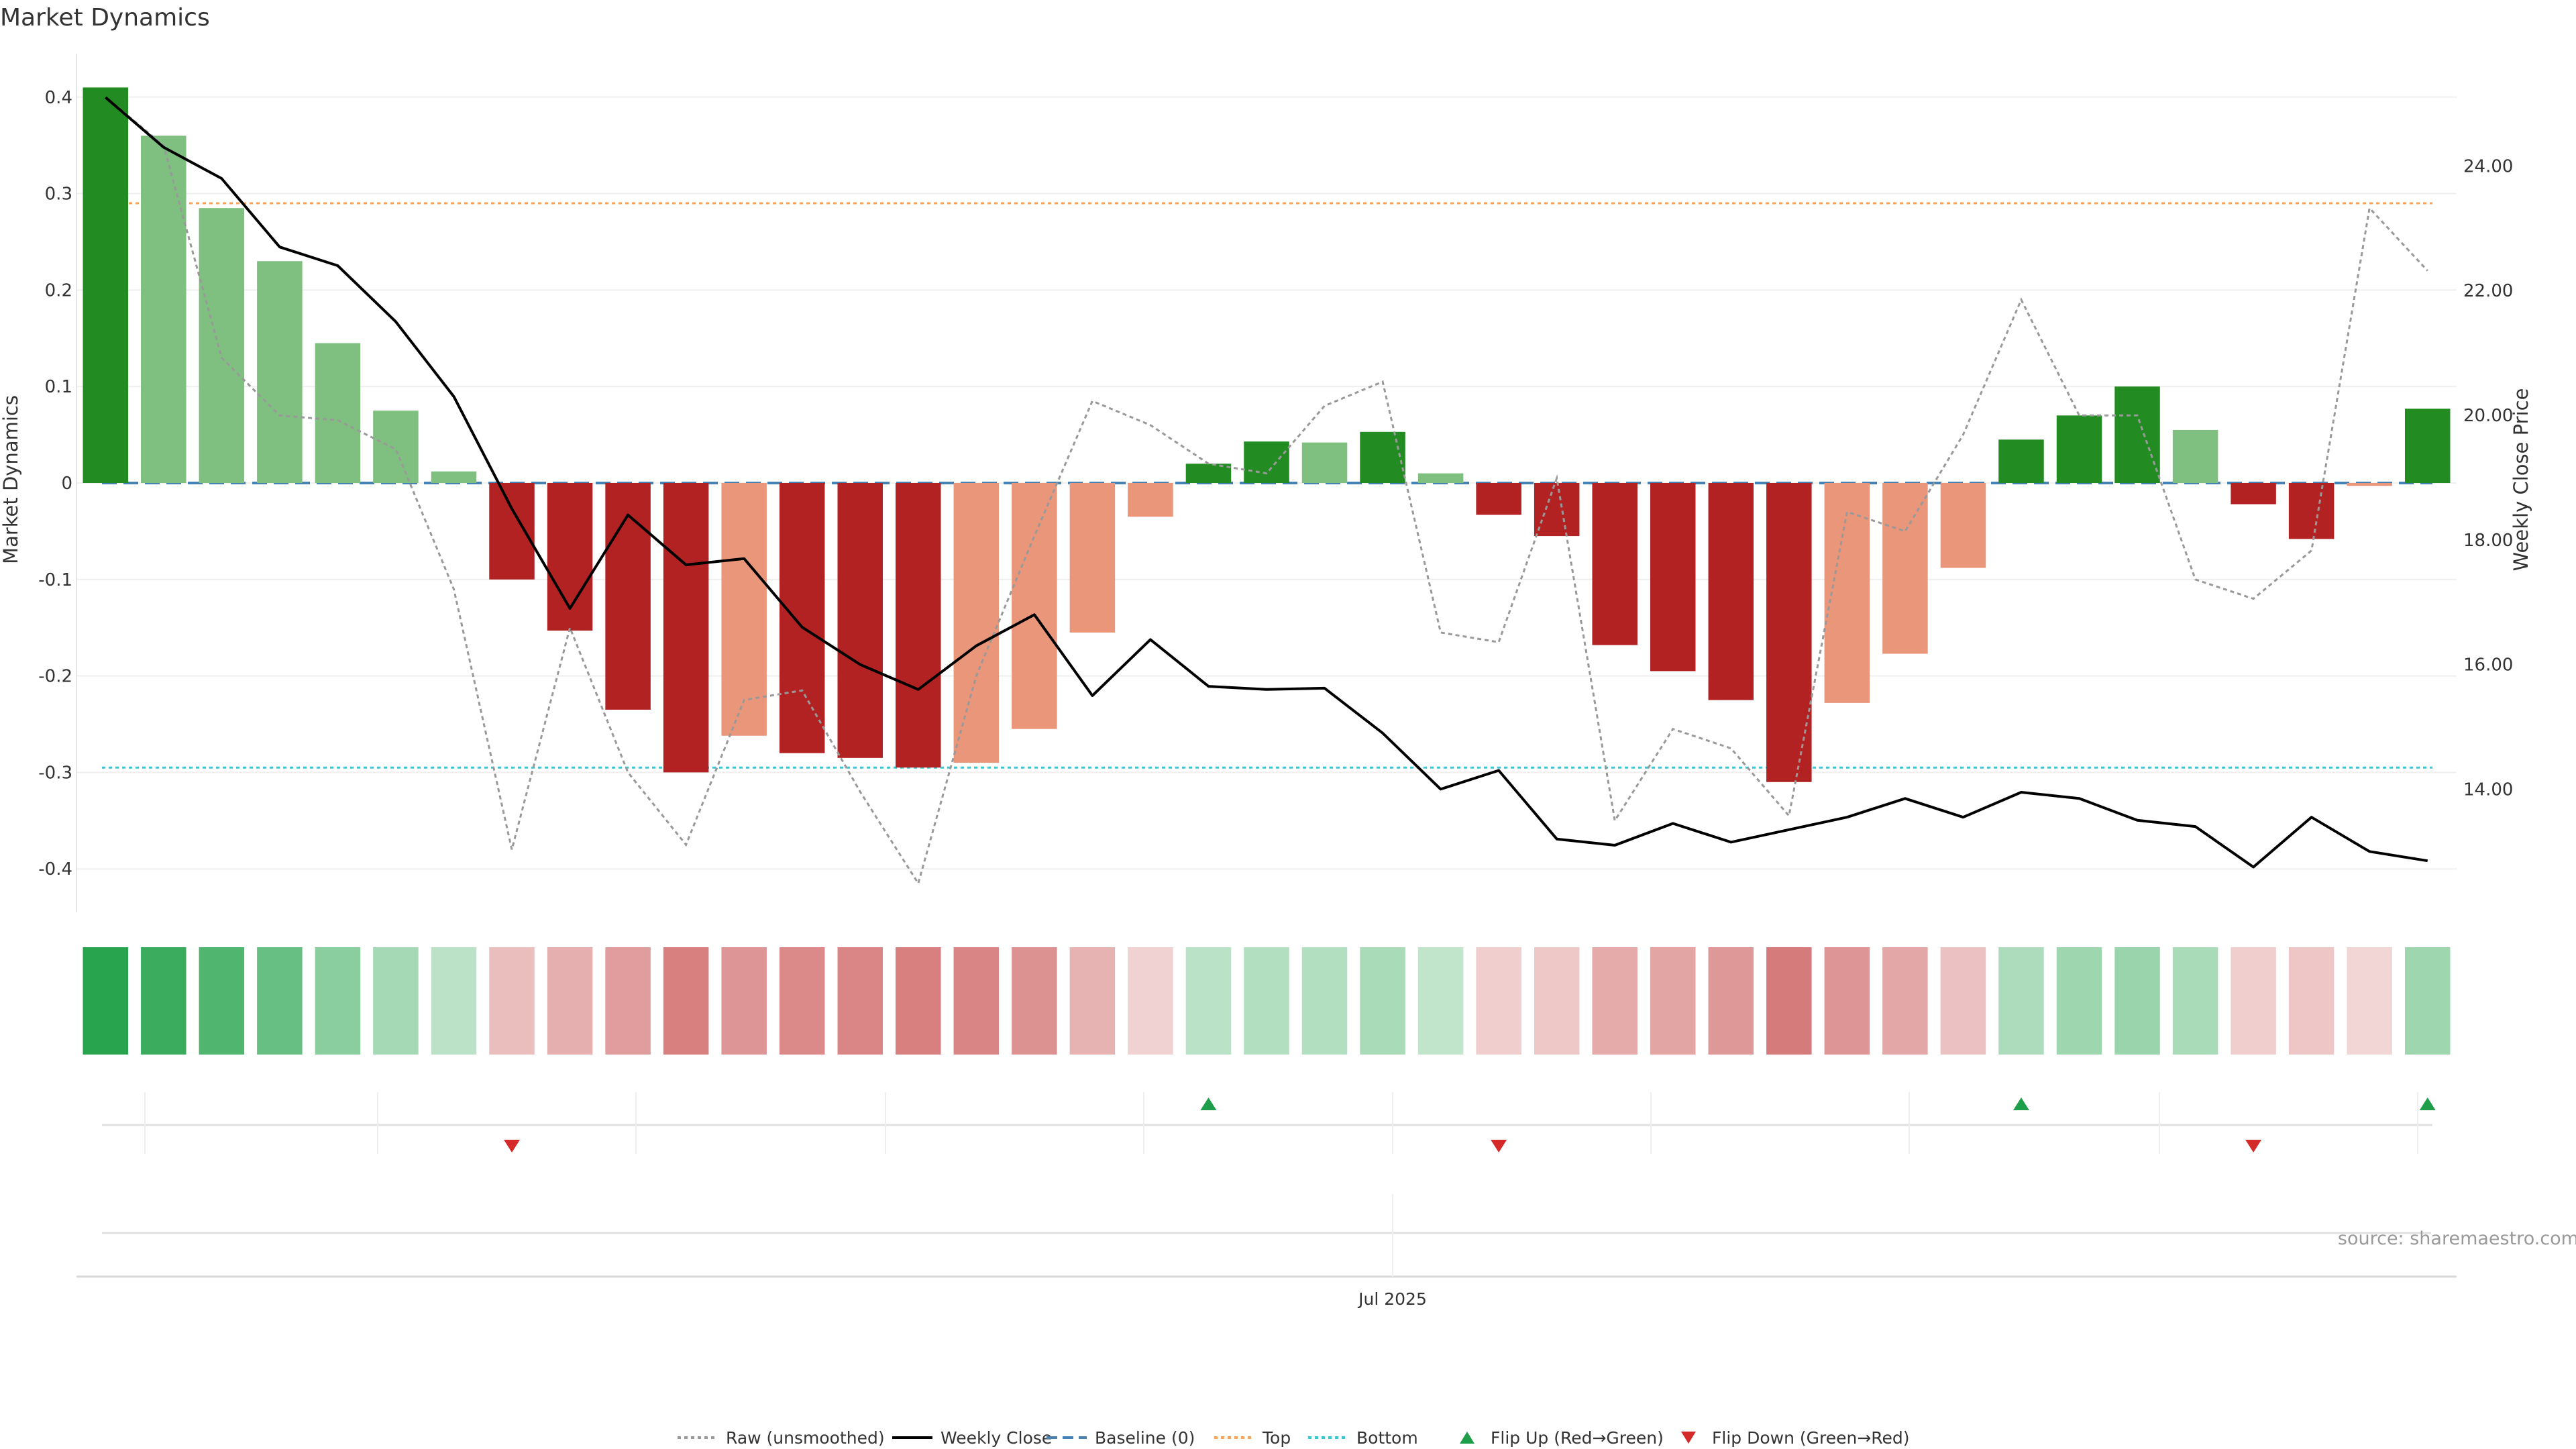  I want to click on y2-tick-label: 14.00, so click(2488, 790).